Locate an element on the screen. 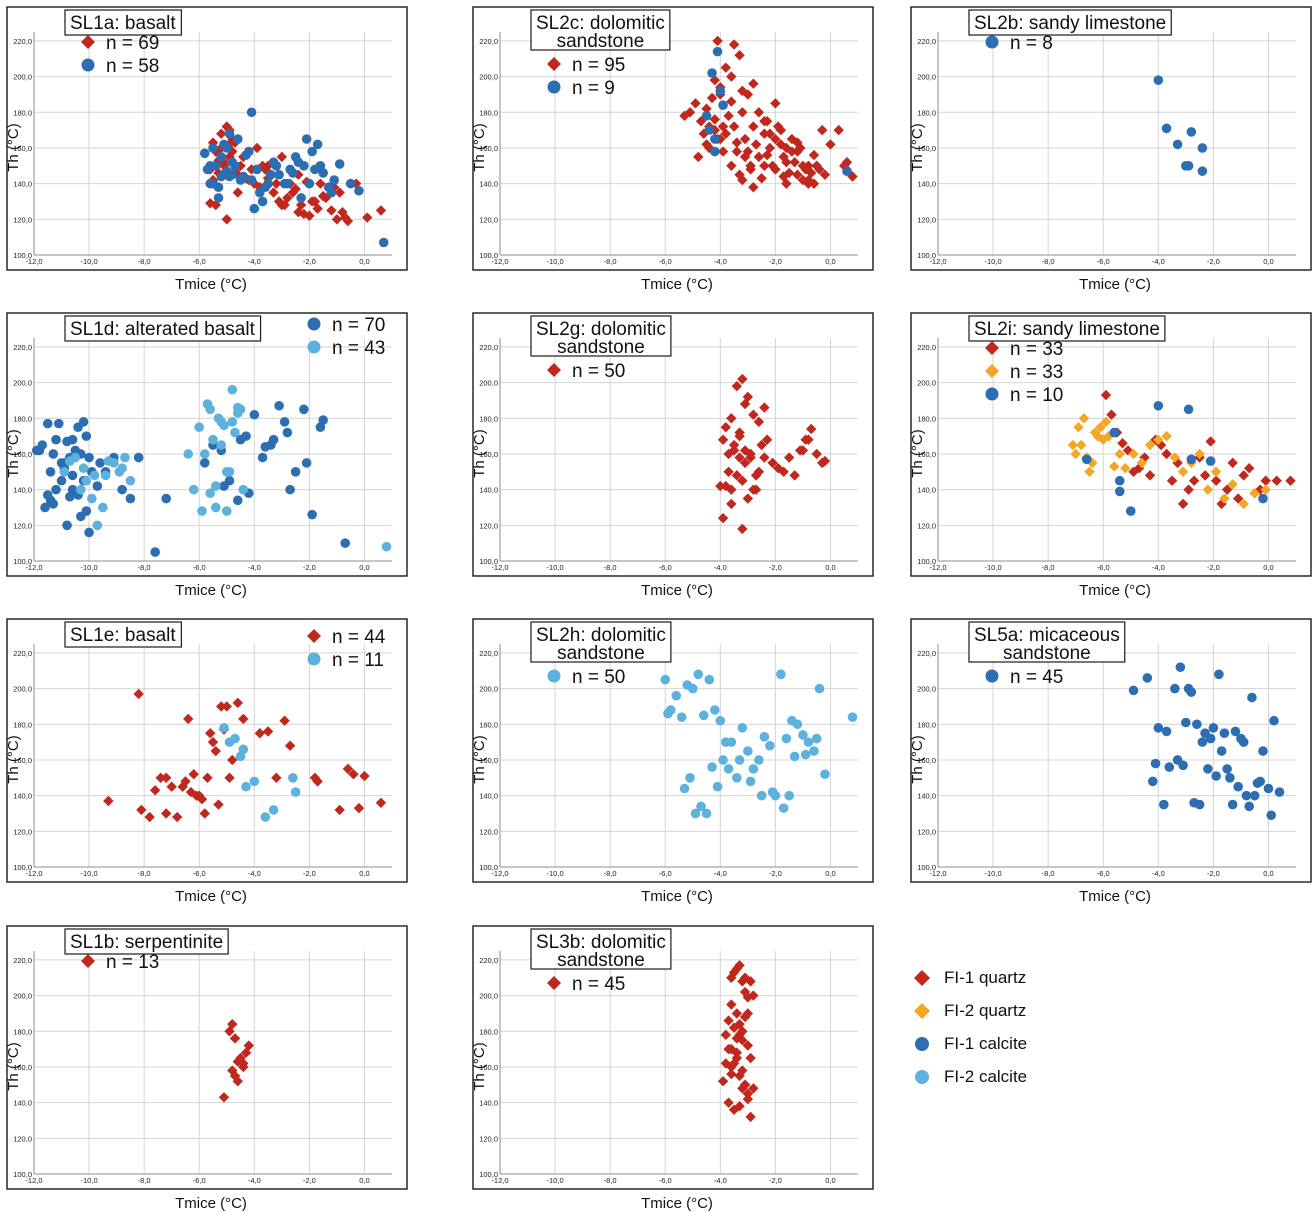  legend-item-fi1-calcite: FI-1 calcite is located at coordinates (969, 1044).